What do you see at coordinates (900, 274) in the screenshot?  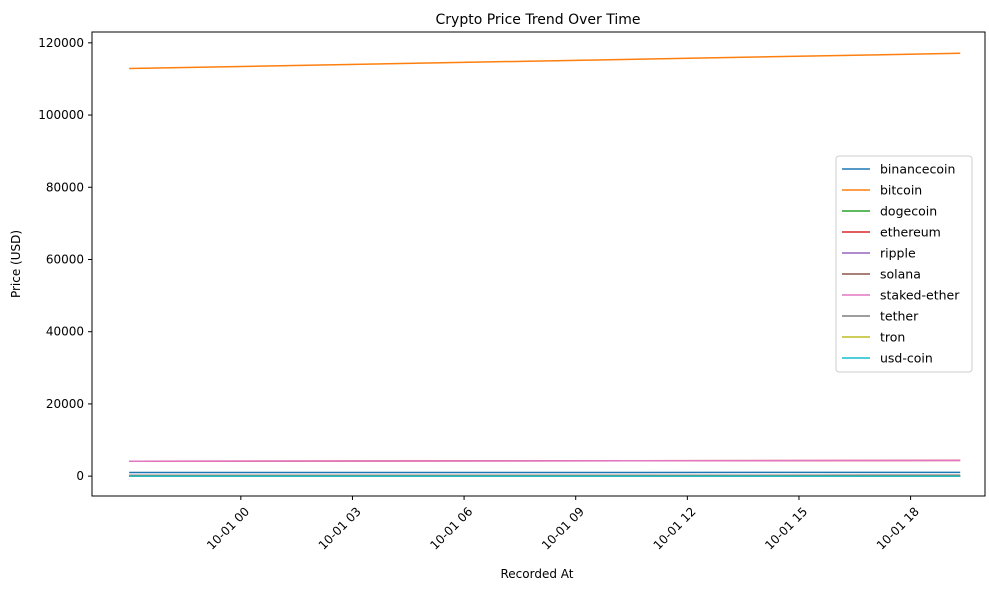 I see `legend-label-solana: solana` at bounding box center [900, 274].